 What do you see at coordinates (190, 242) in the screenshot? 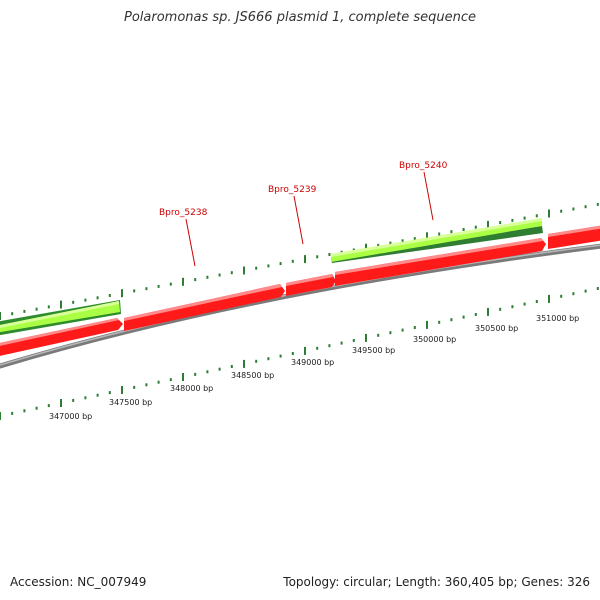
I see `gene-label-bpro5238-leader` at bounding box center [190, 242].